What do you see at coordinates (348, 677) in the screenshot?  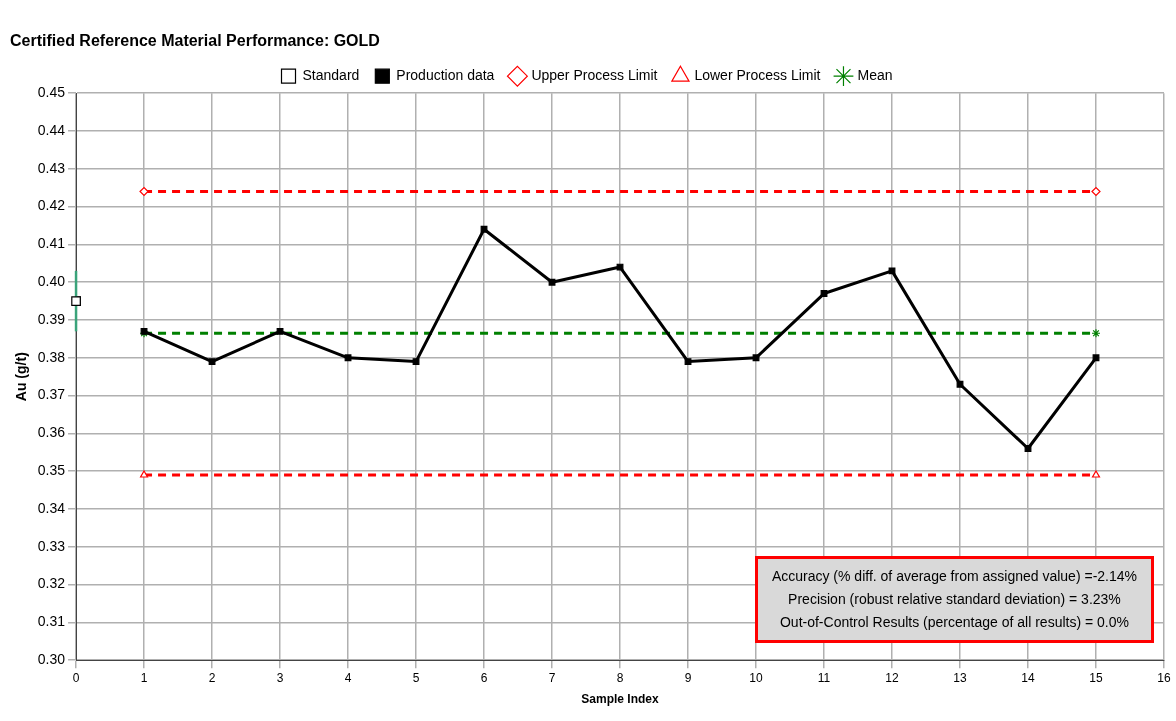 I see `x-tick-label: 4` at bounding box center [348, 677].